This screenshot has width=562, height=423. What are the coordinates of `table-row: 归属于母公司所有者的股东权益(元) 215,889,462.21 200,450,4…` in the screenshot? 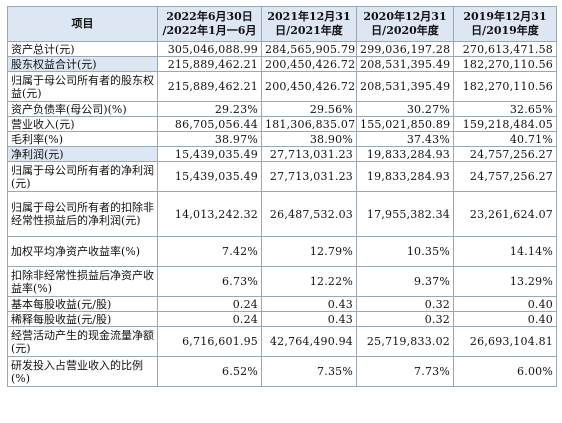 It's located at (282, 86).